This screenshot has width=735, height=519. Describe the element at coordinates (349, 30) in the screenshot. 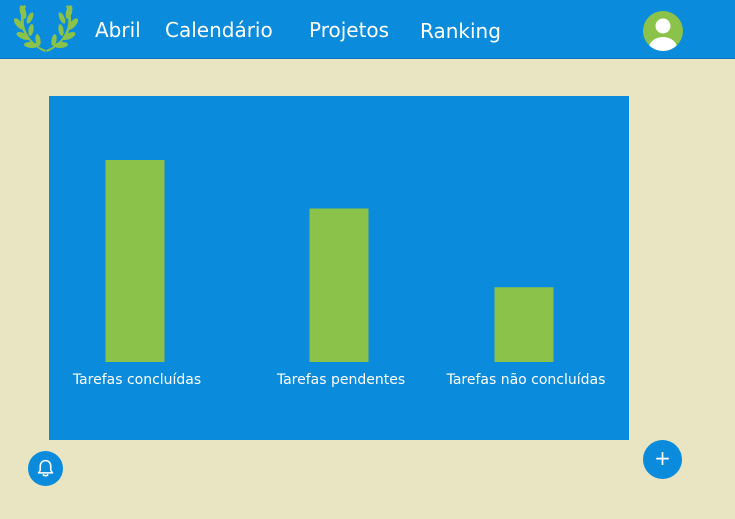

I see `nav-projetos: Projetos` at that location.